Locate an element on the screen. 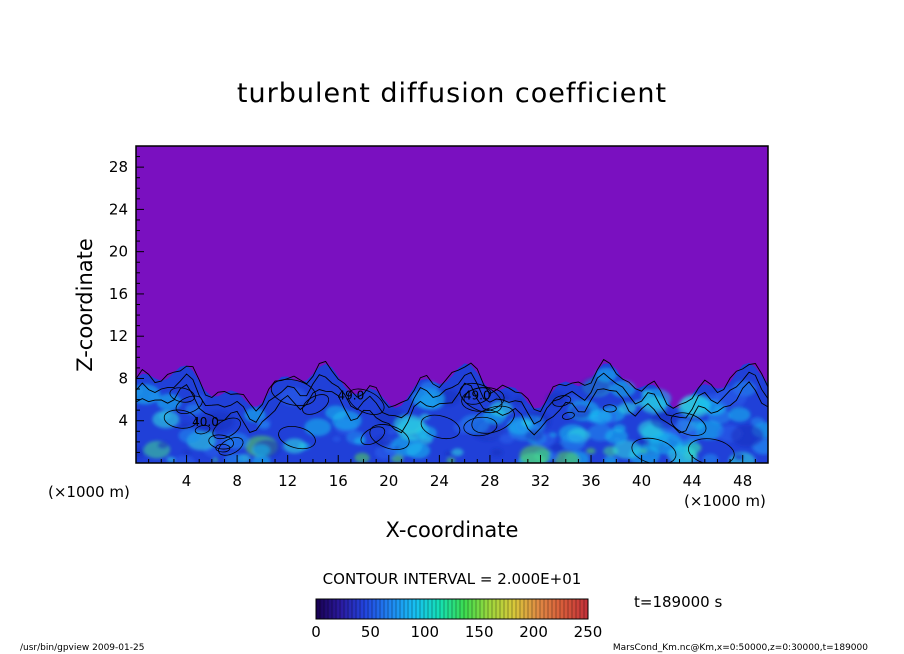 The height and width of the screenshot is (654, 904). x-tick-label: 32 is located at coordinates (540, 481).